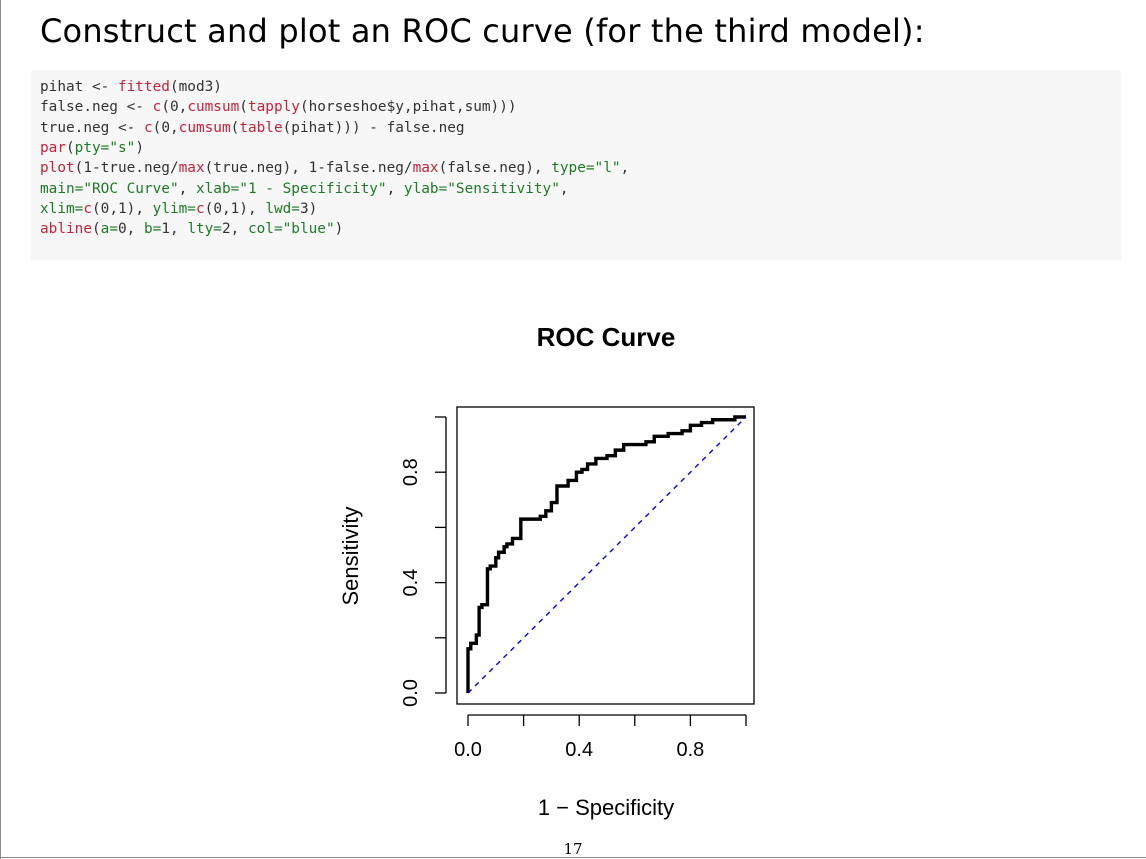  What do you see at coordinates (217, 188) in the screenshot?
I see `code-token: xlab=` at bounding box center [217, 188].